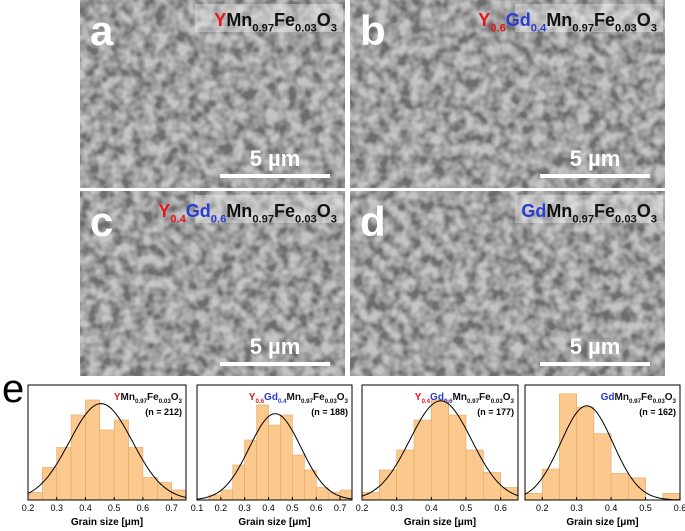 Image resolution: width=685 pixels, height=531 pixels. What do you see at coordinates (495, 412) in the screenshot?
I see `sample-count: (n = 177)` at bounding box center [495, 412].